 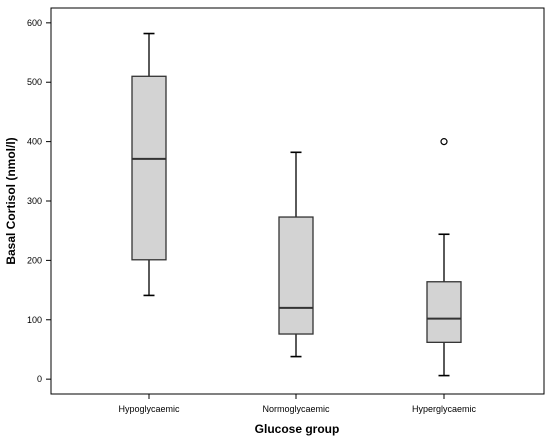 I want to click on y-tick-label: 400, so click(x=34, y=142).